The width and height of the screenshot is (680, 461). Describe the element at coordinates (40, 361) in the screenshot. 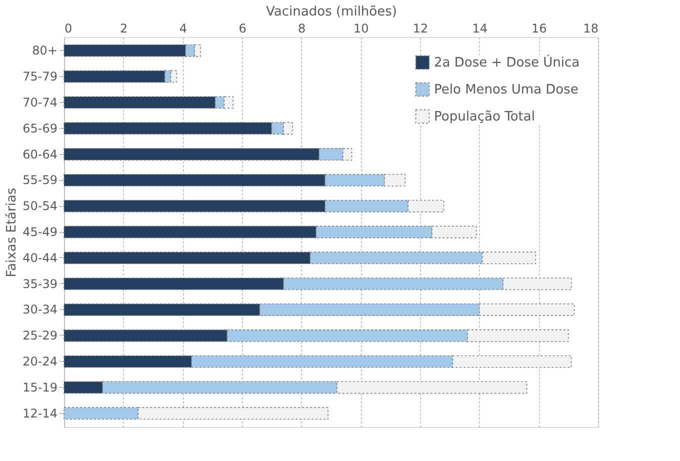

I see `y-tick-label: 20-24` at that location.